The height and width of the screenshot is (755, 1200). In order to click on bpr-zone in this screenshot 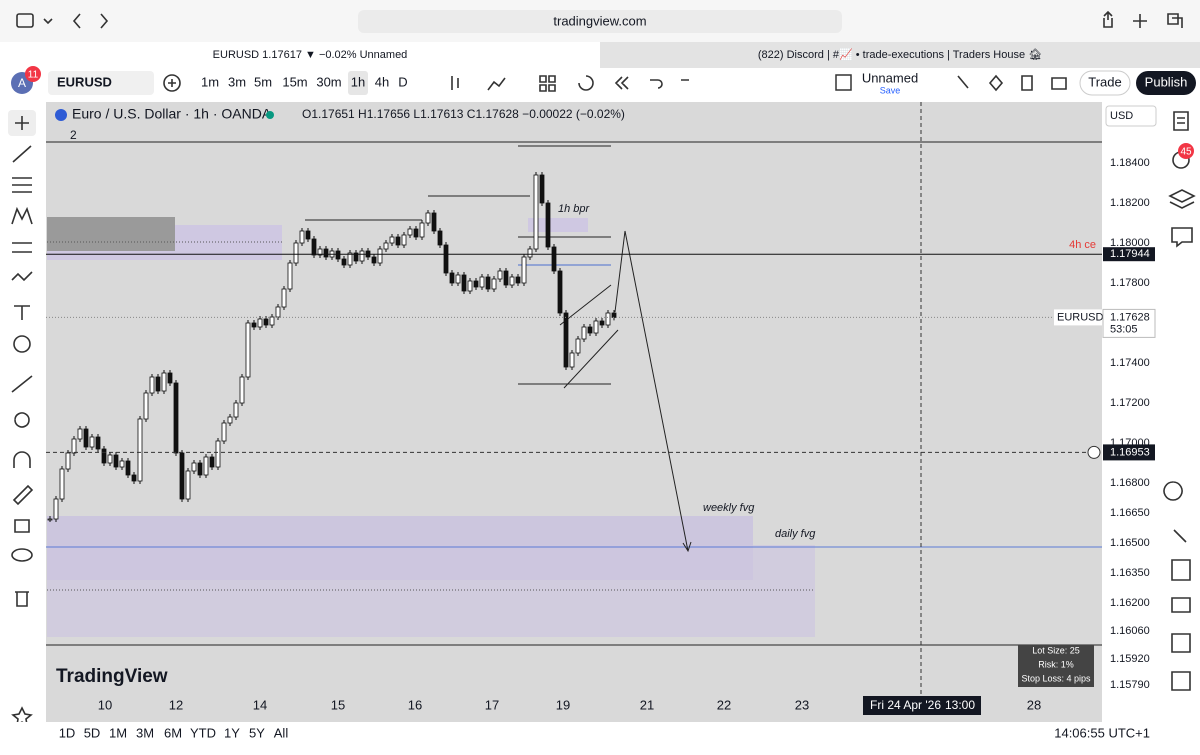, I will do `click(558, 225)`.